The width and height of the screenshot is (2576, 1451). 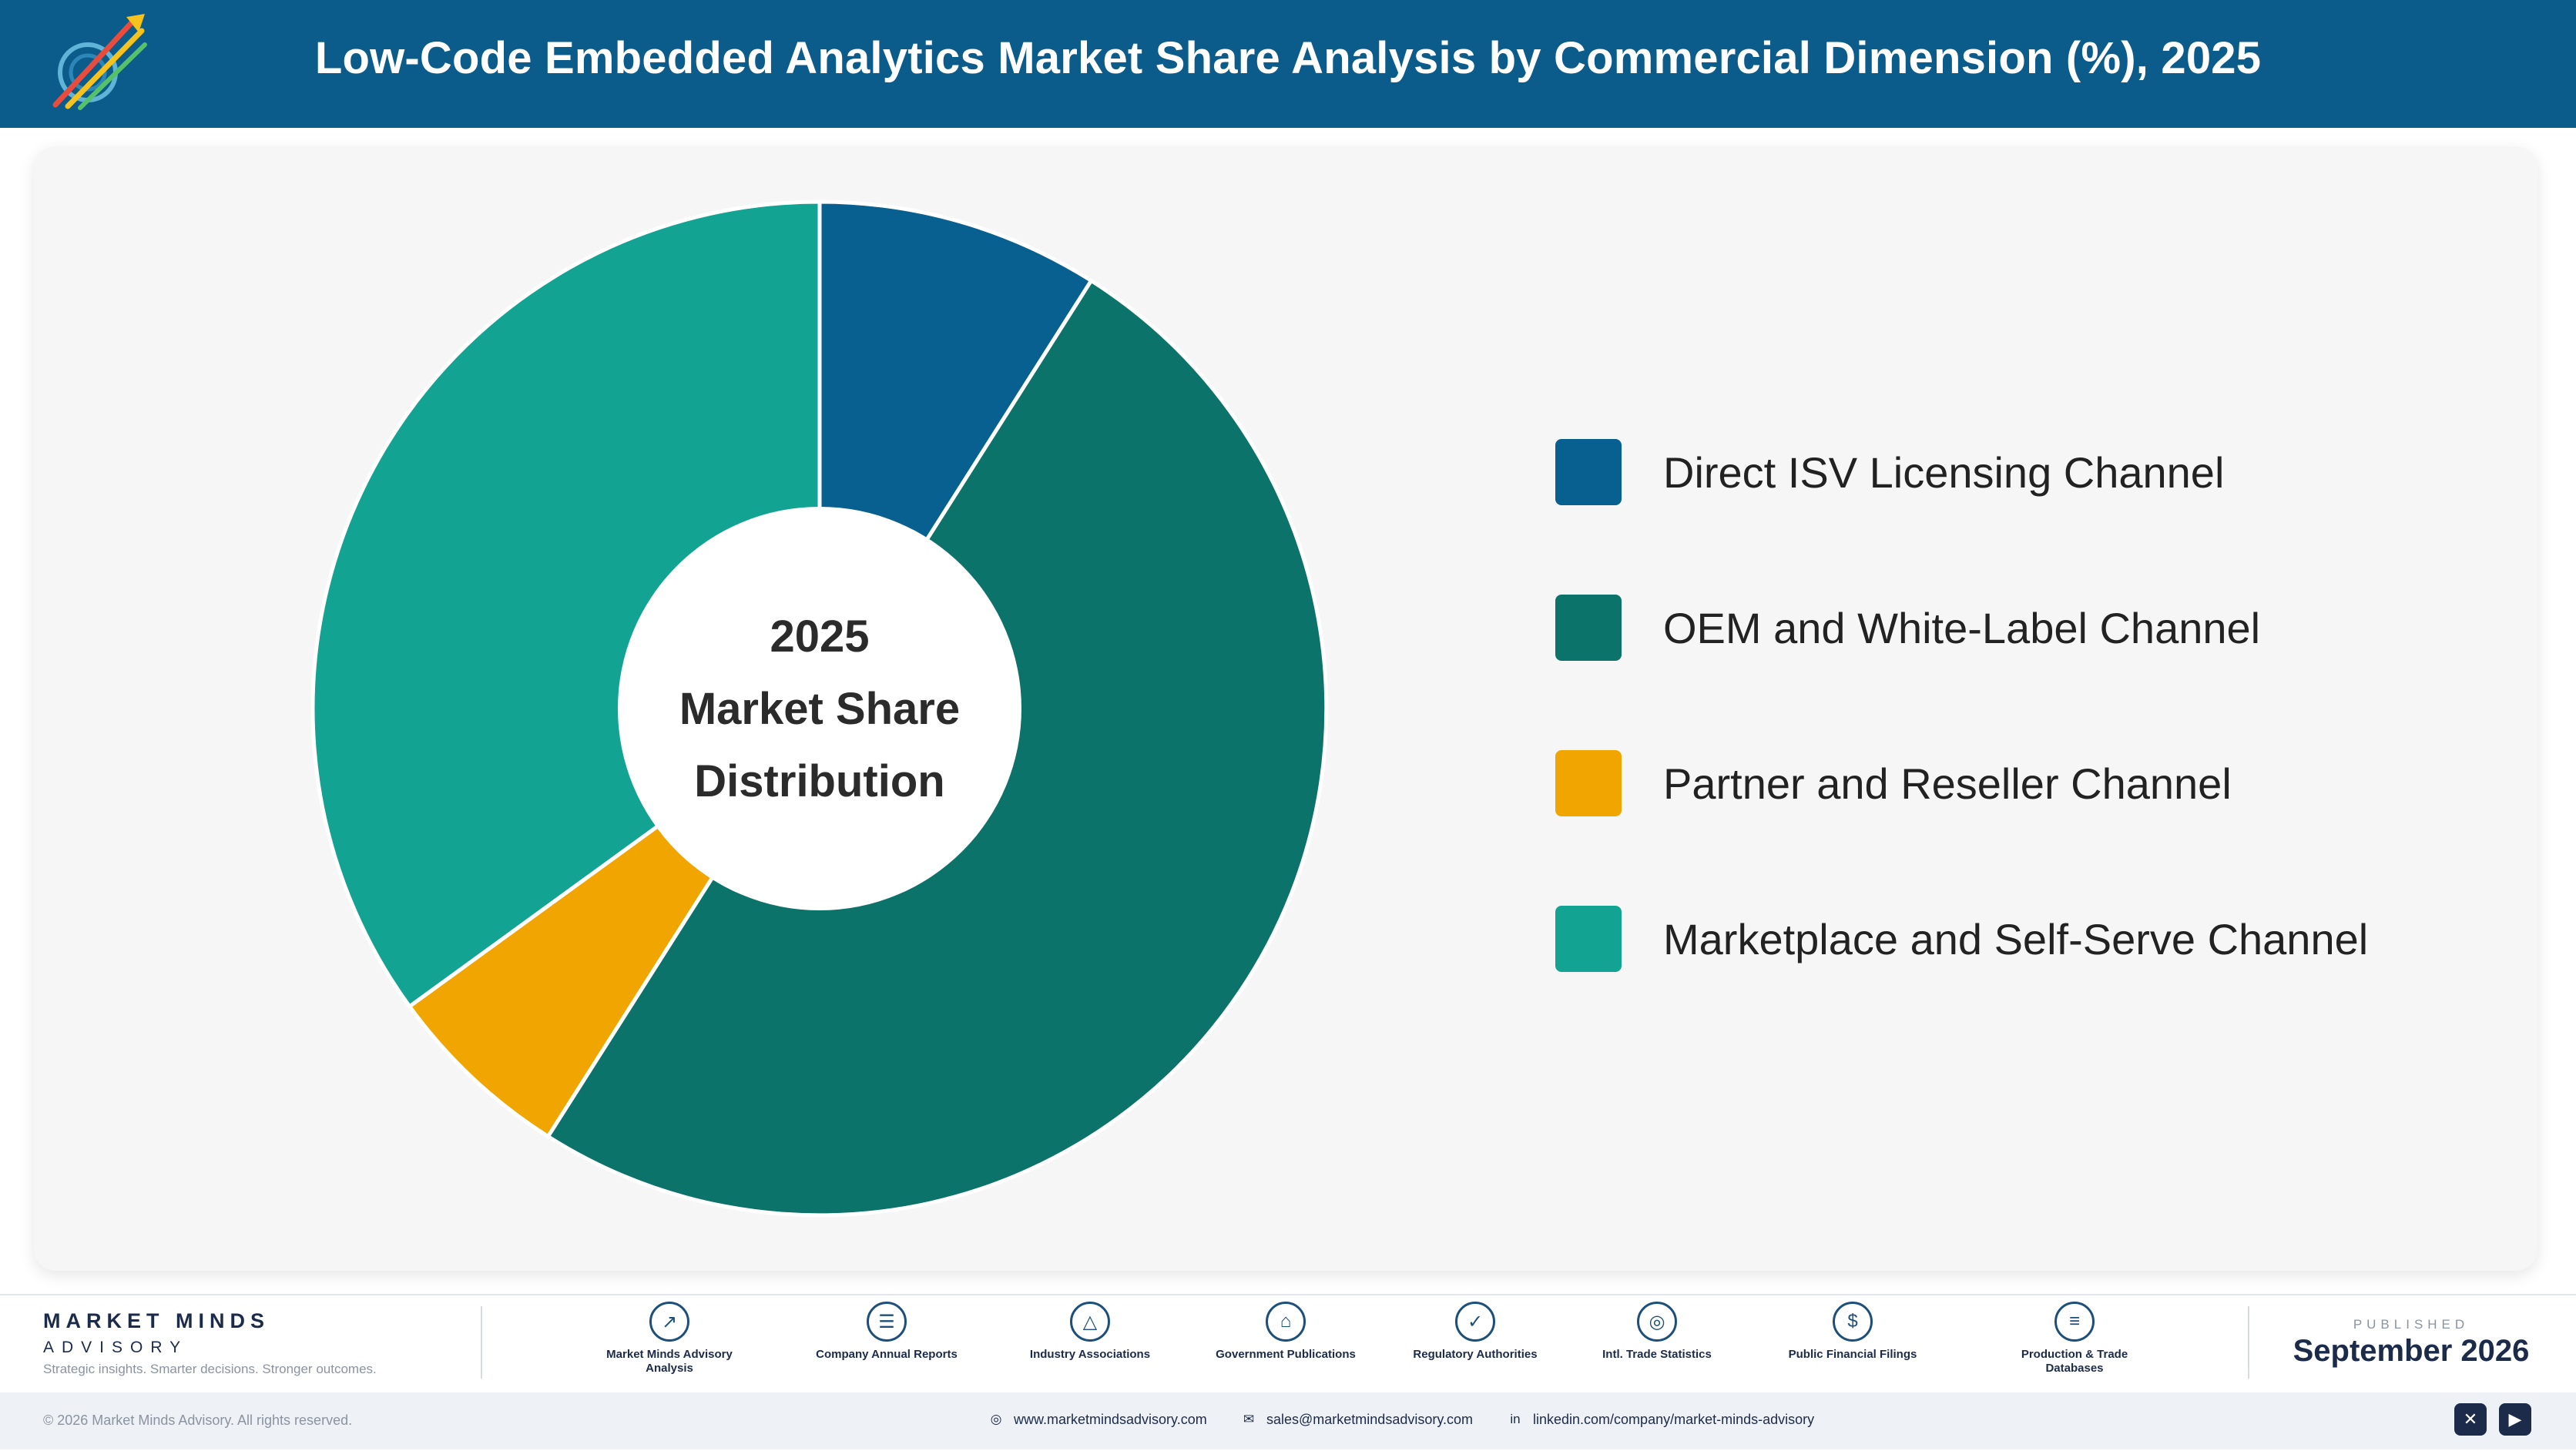 I want to click on email-link: ✉ sales@marketmindsadvisory.com, so click(x=1356, y=1419).